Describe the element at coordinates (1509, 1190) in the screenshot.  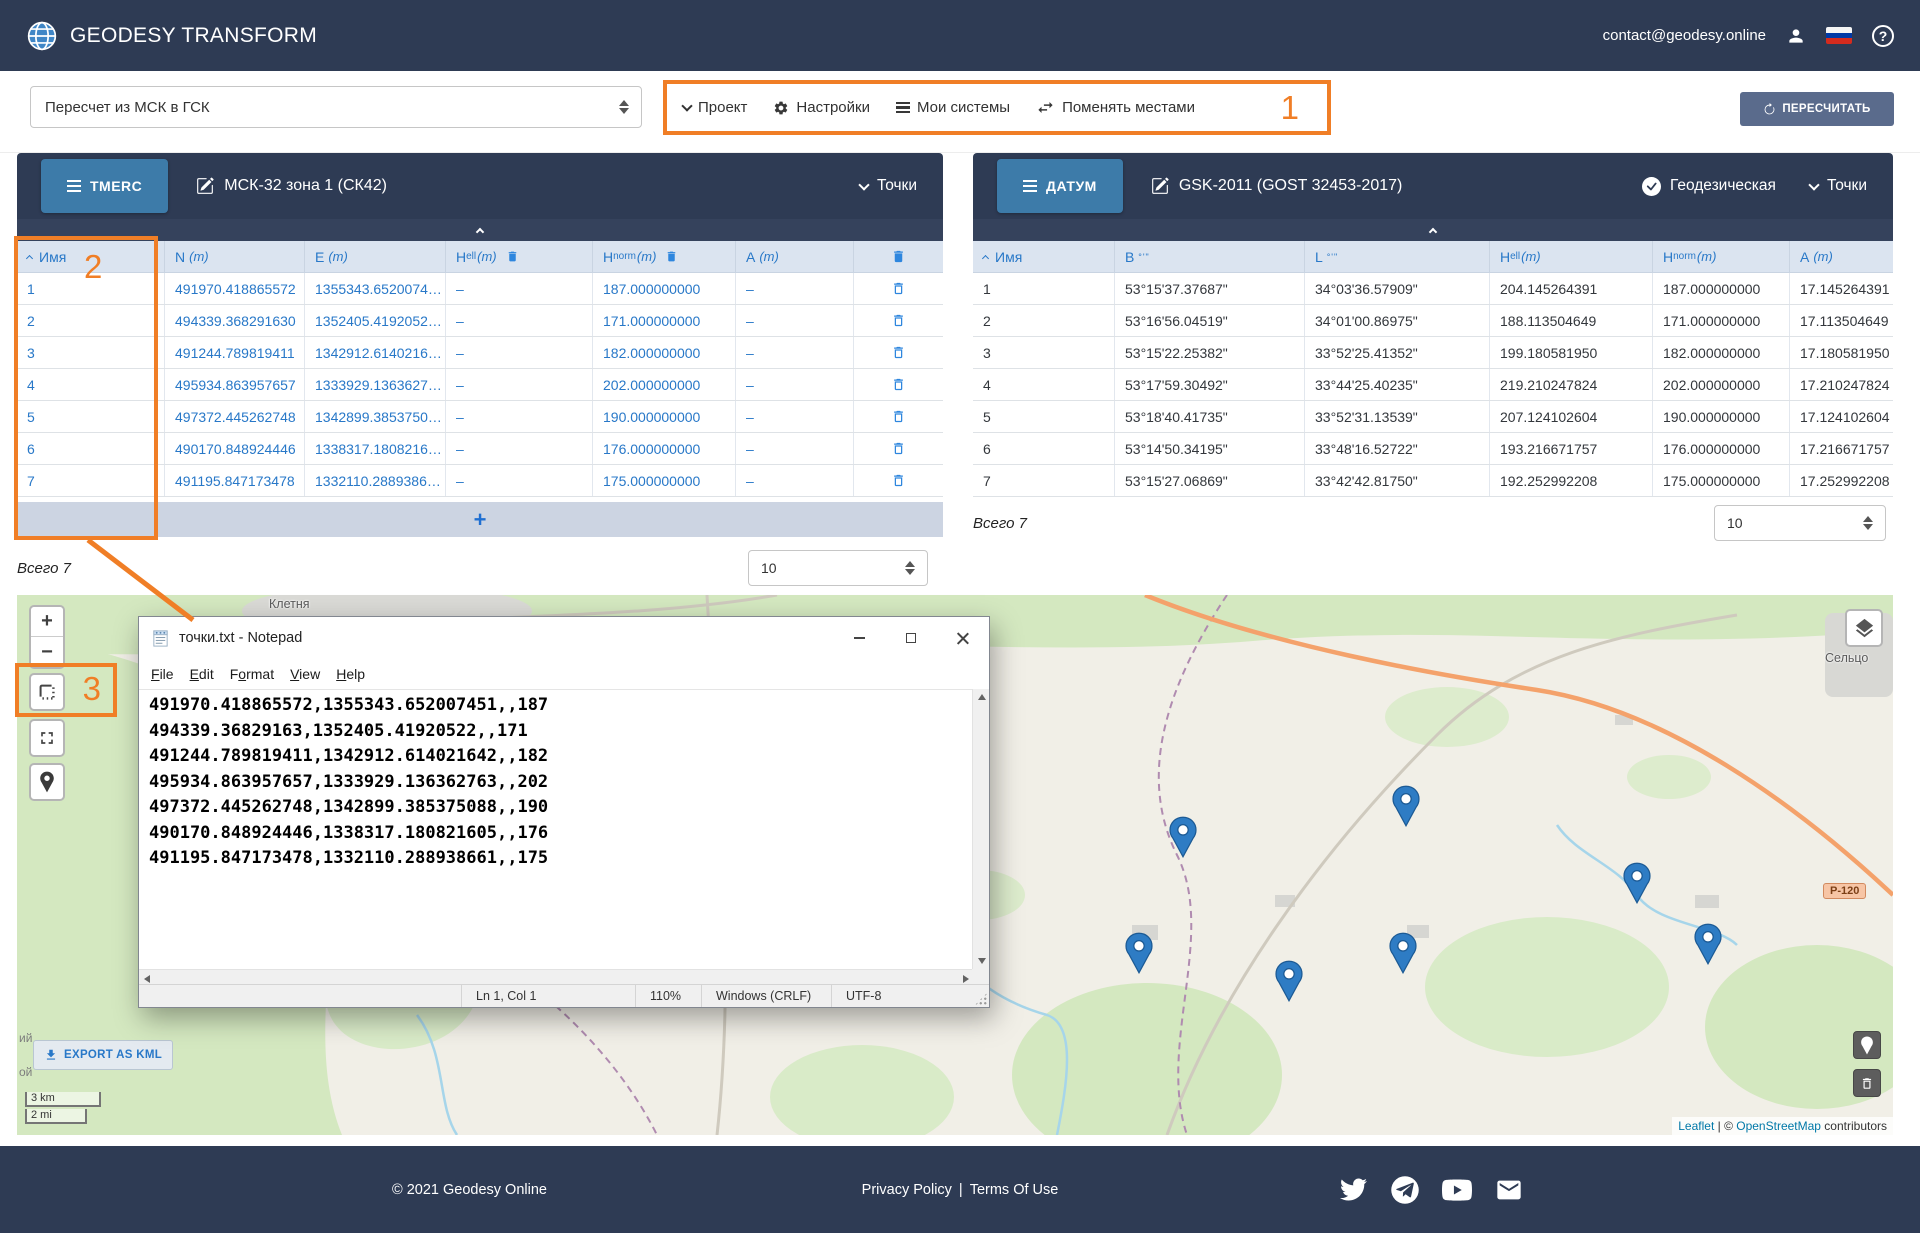
I see `email-icon` at that location.